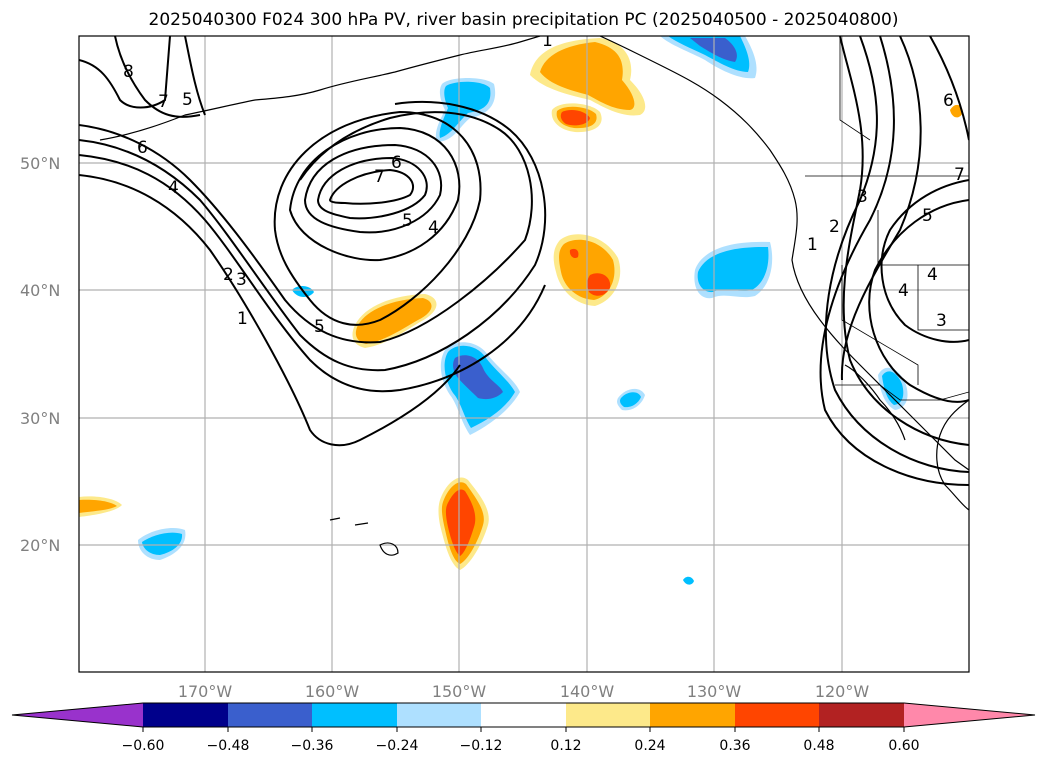 The height and width of the screenshot is (765, 1047). Describe the element at coordinates (903, 746) in the screenshot. I see `colorbar-tick-label: 0.60` at that location.